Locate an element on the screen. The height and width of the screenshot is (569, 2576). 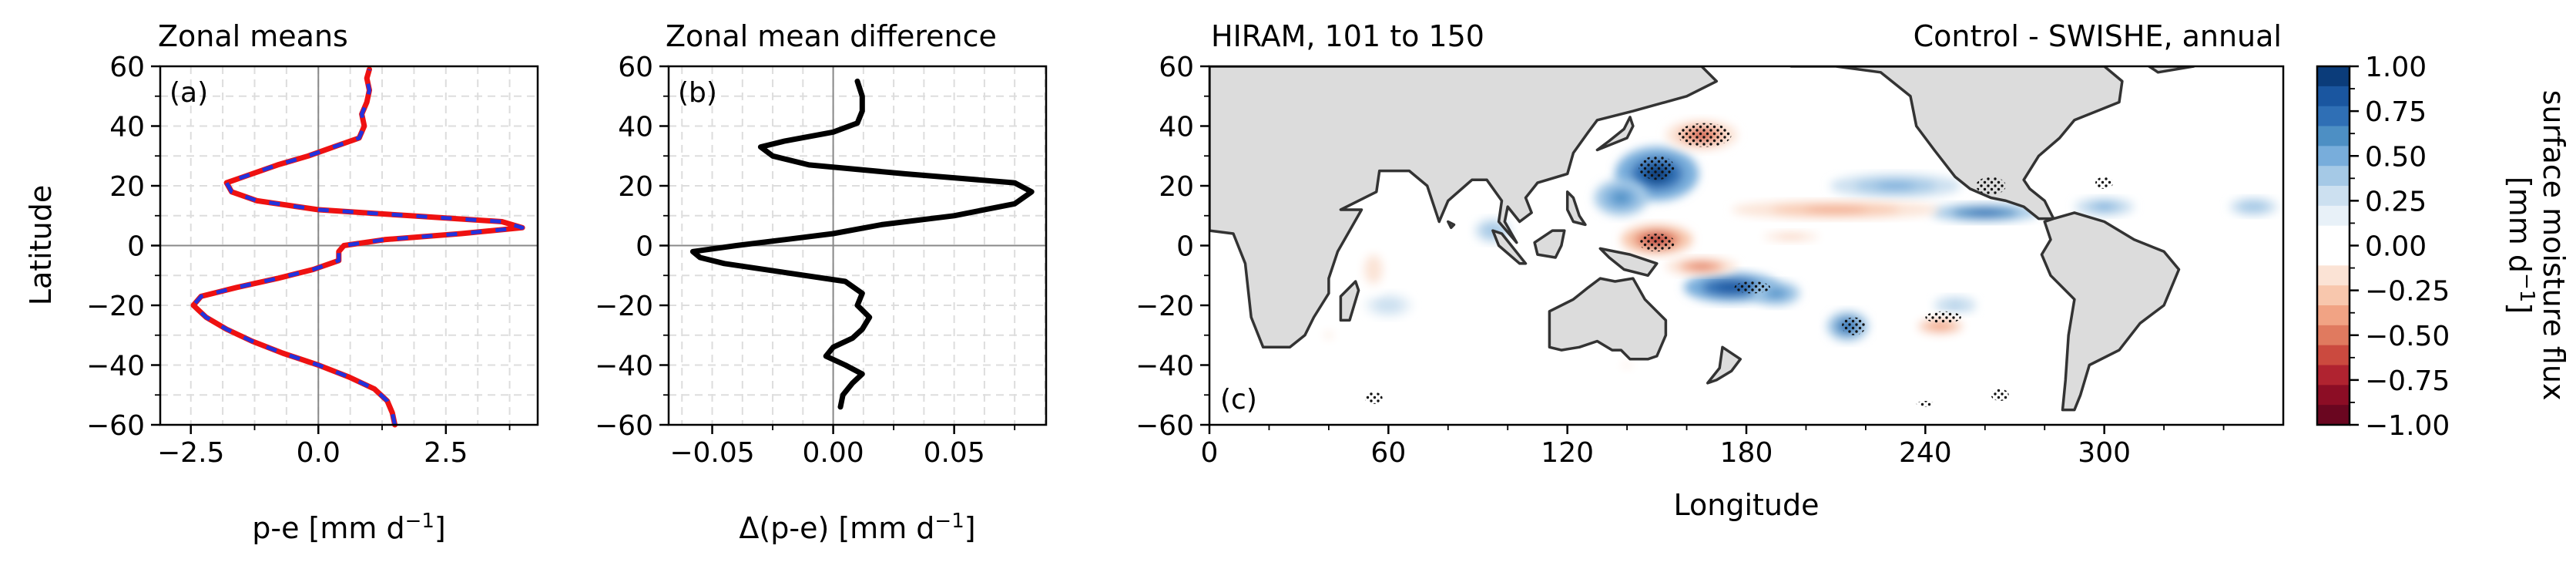
x-tick-label: 0.00 is located at coordinates (833, 453).